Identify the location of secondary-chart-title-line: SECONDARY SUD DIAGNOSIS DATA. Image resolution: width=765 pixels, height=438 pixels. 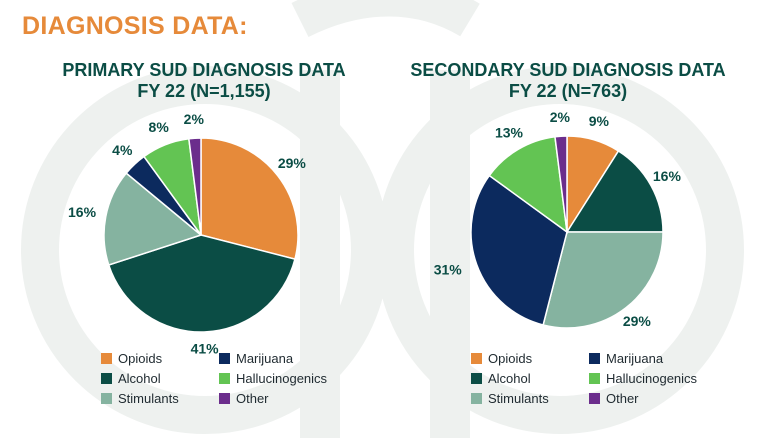
(568, 70).